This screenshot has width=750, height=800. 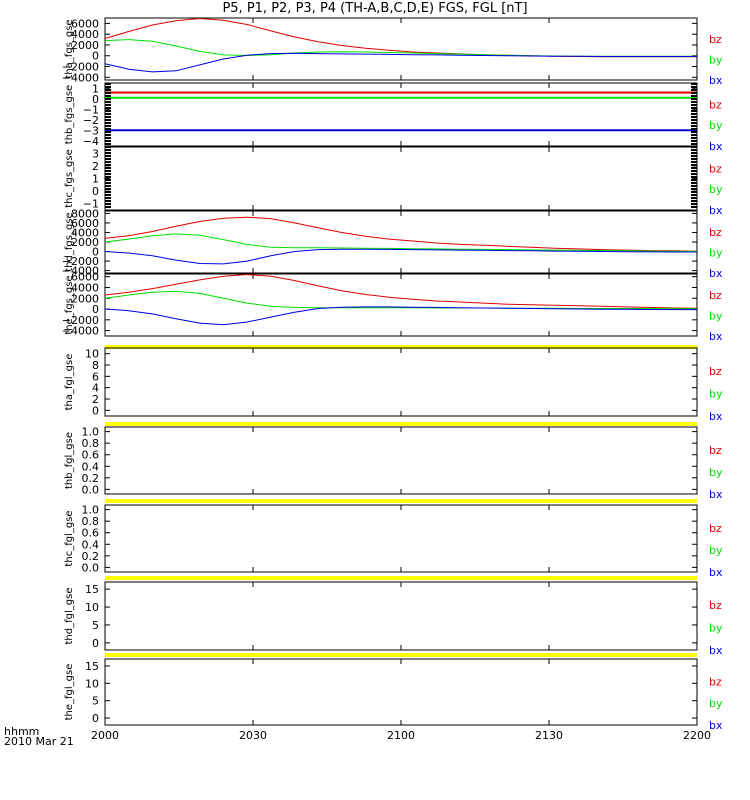 What do you see at coordinates (401, 735) in the screenshot?
I see `x-tick-label: 2100` at bounding box center [401, 735].